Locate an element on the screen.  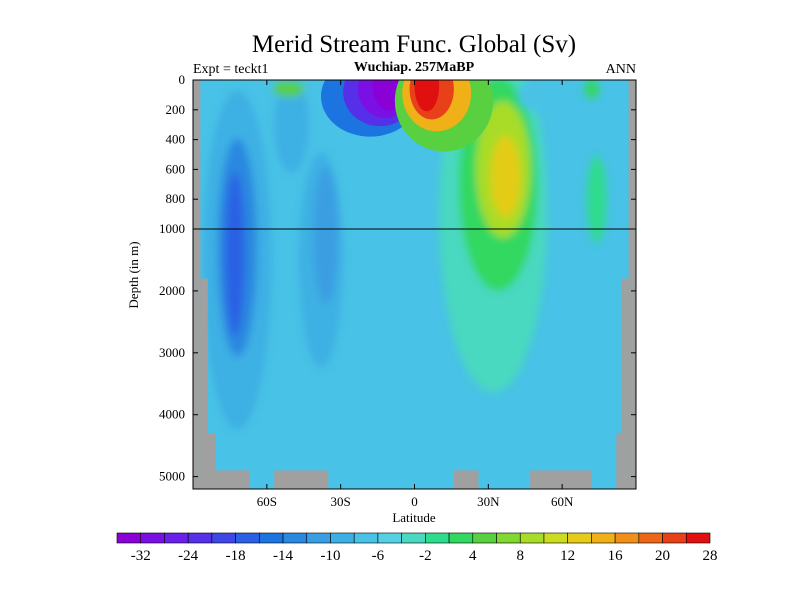
colorbar is located at coordinates (413, 538).